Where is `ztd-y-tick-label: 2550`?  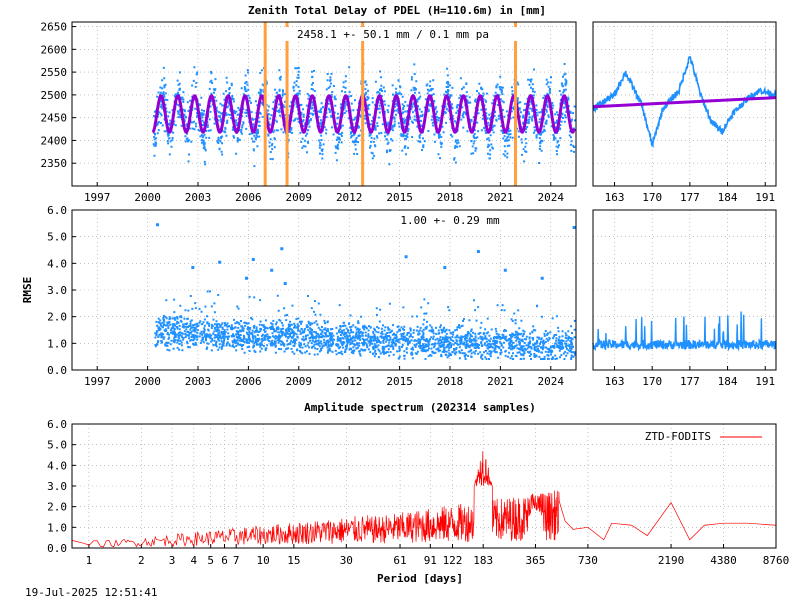
ztd-y-tick-label: 2550 is located at coordinates (54, 72).